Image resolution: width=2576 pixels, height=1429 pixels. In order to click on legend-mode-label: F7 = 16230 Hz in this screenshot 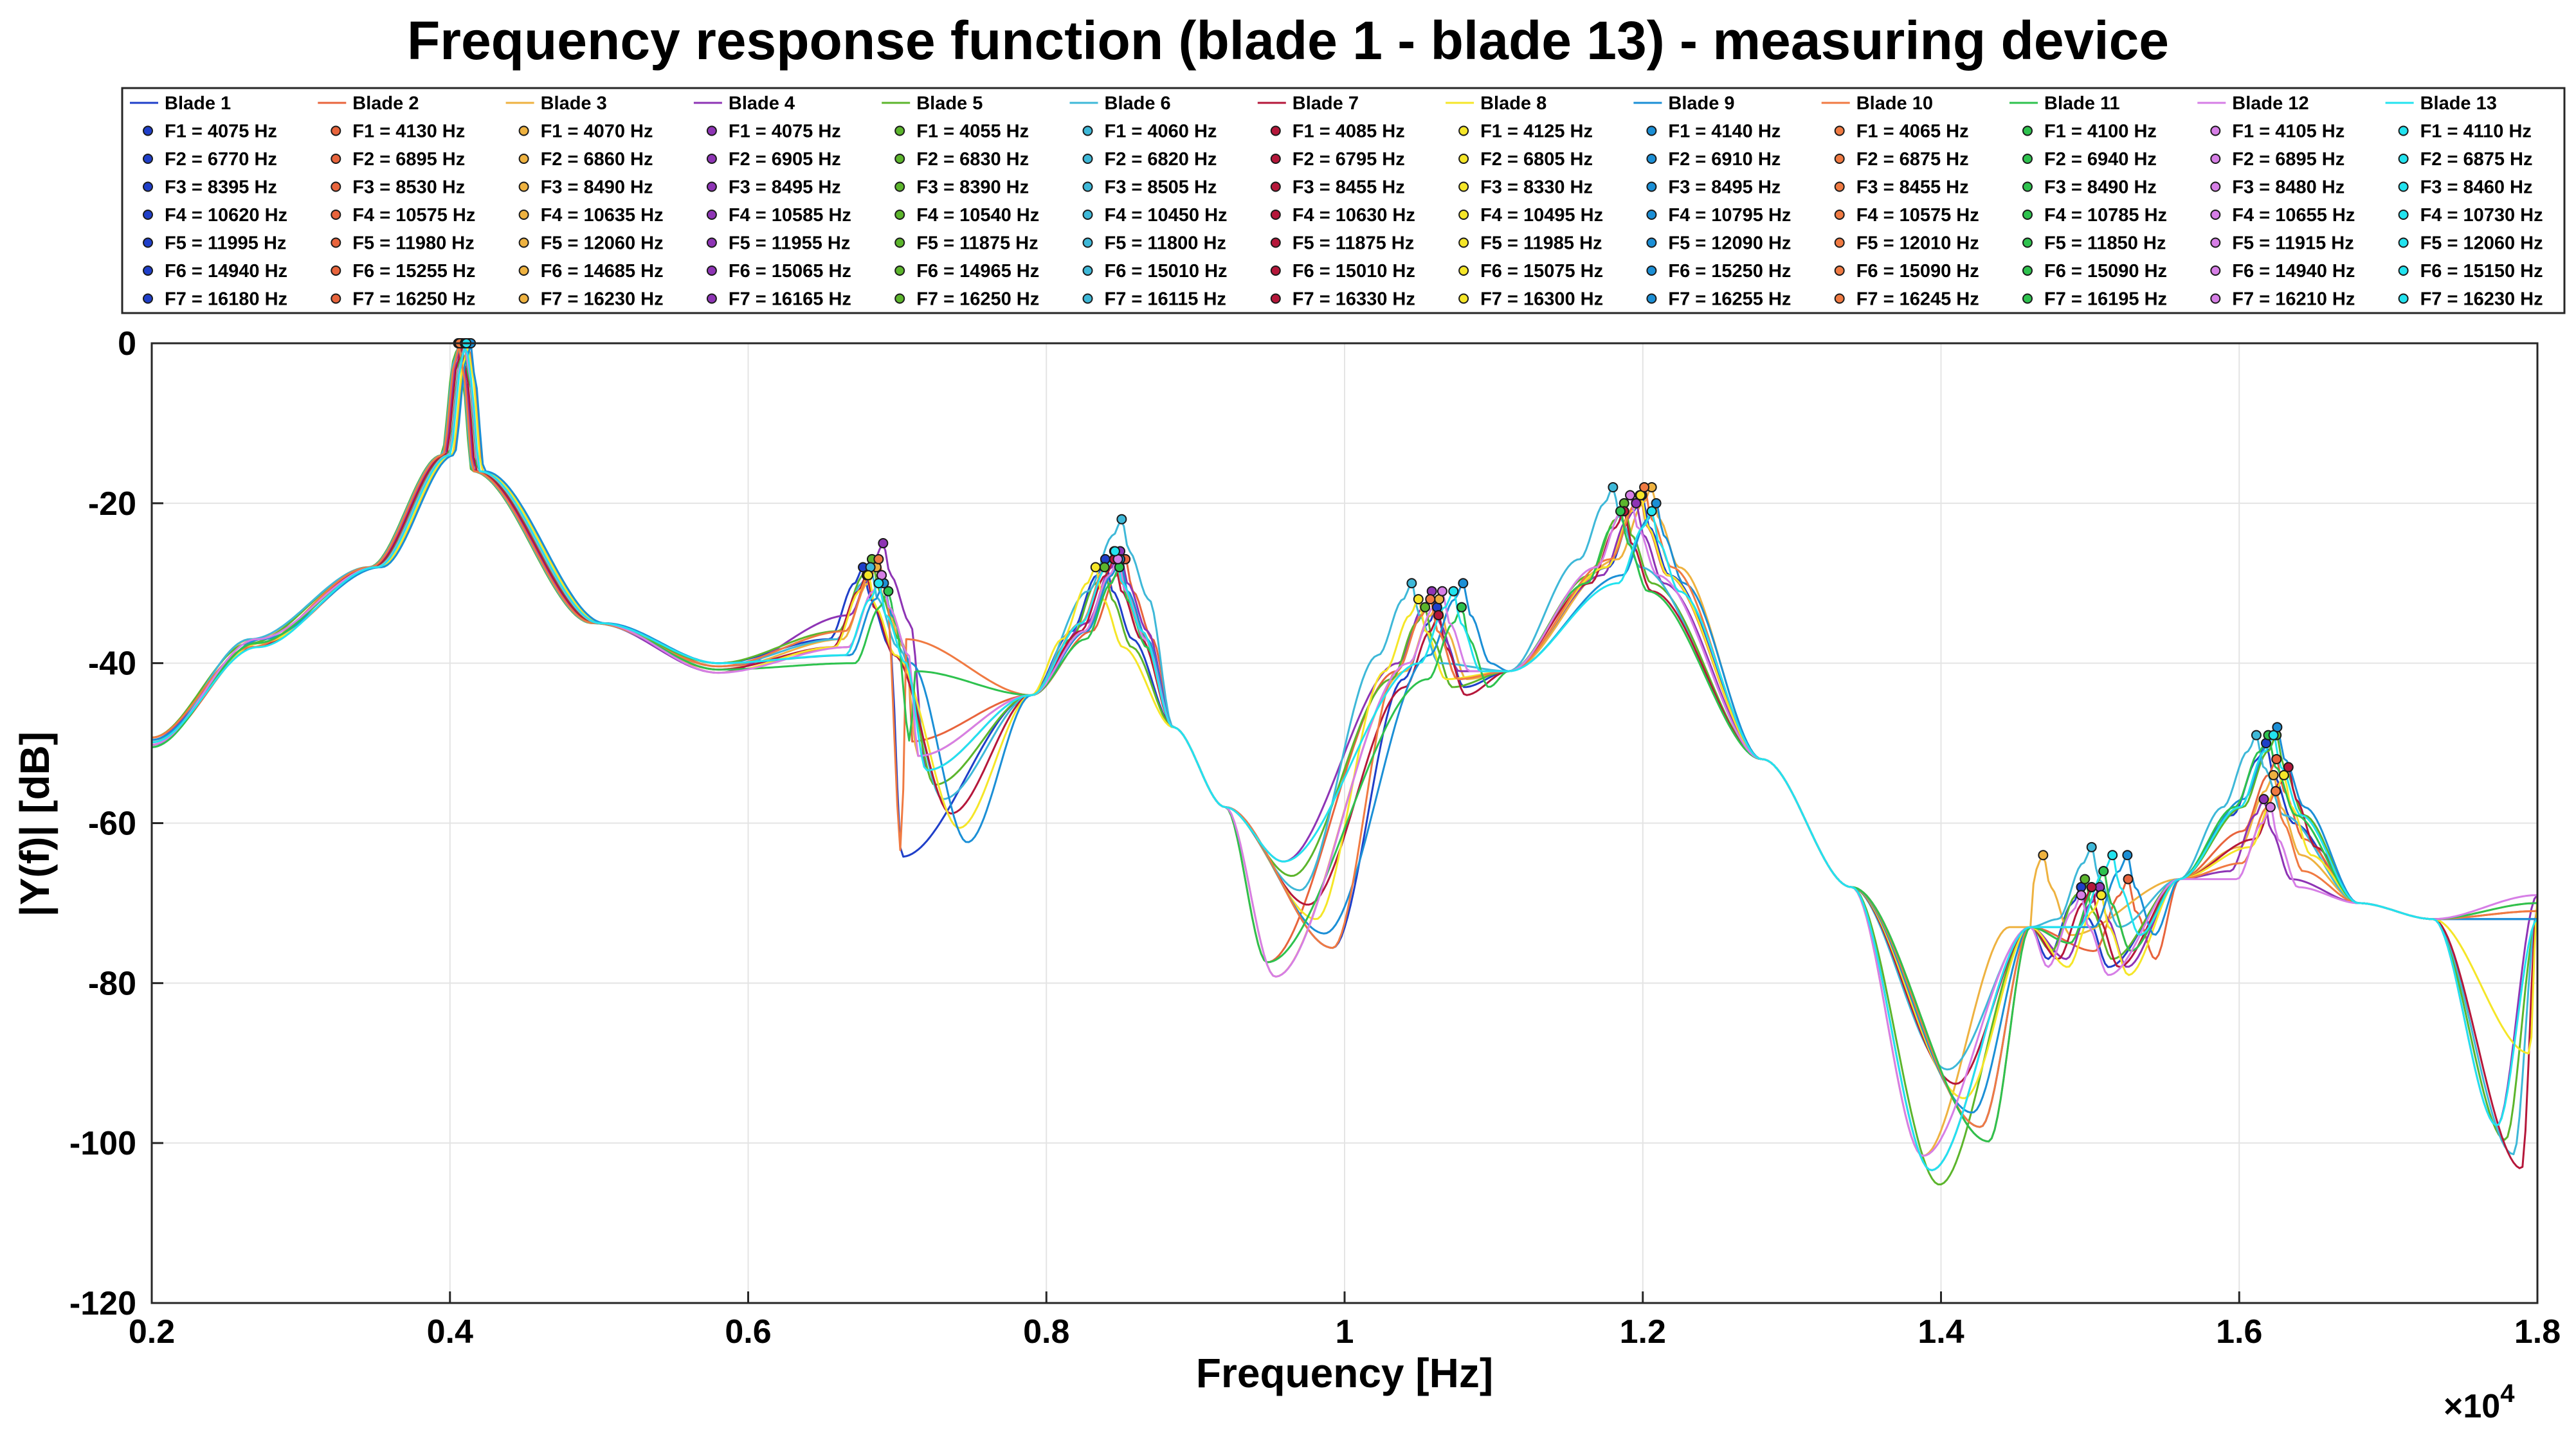, I will do `click(602, 299)`.